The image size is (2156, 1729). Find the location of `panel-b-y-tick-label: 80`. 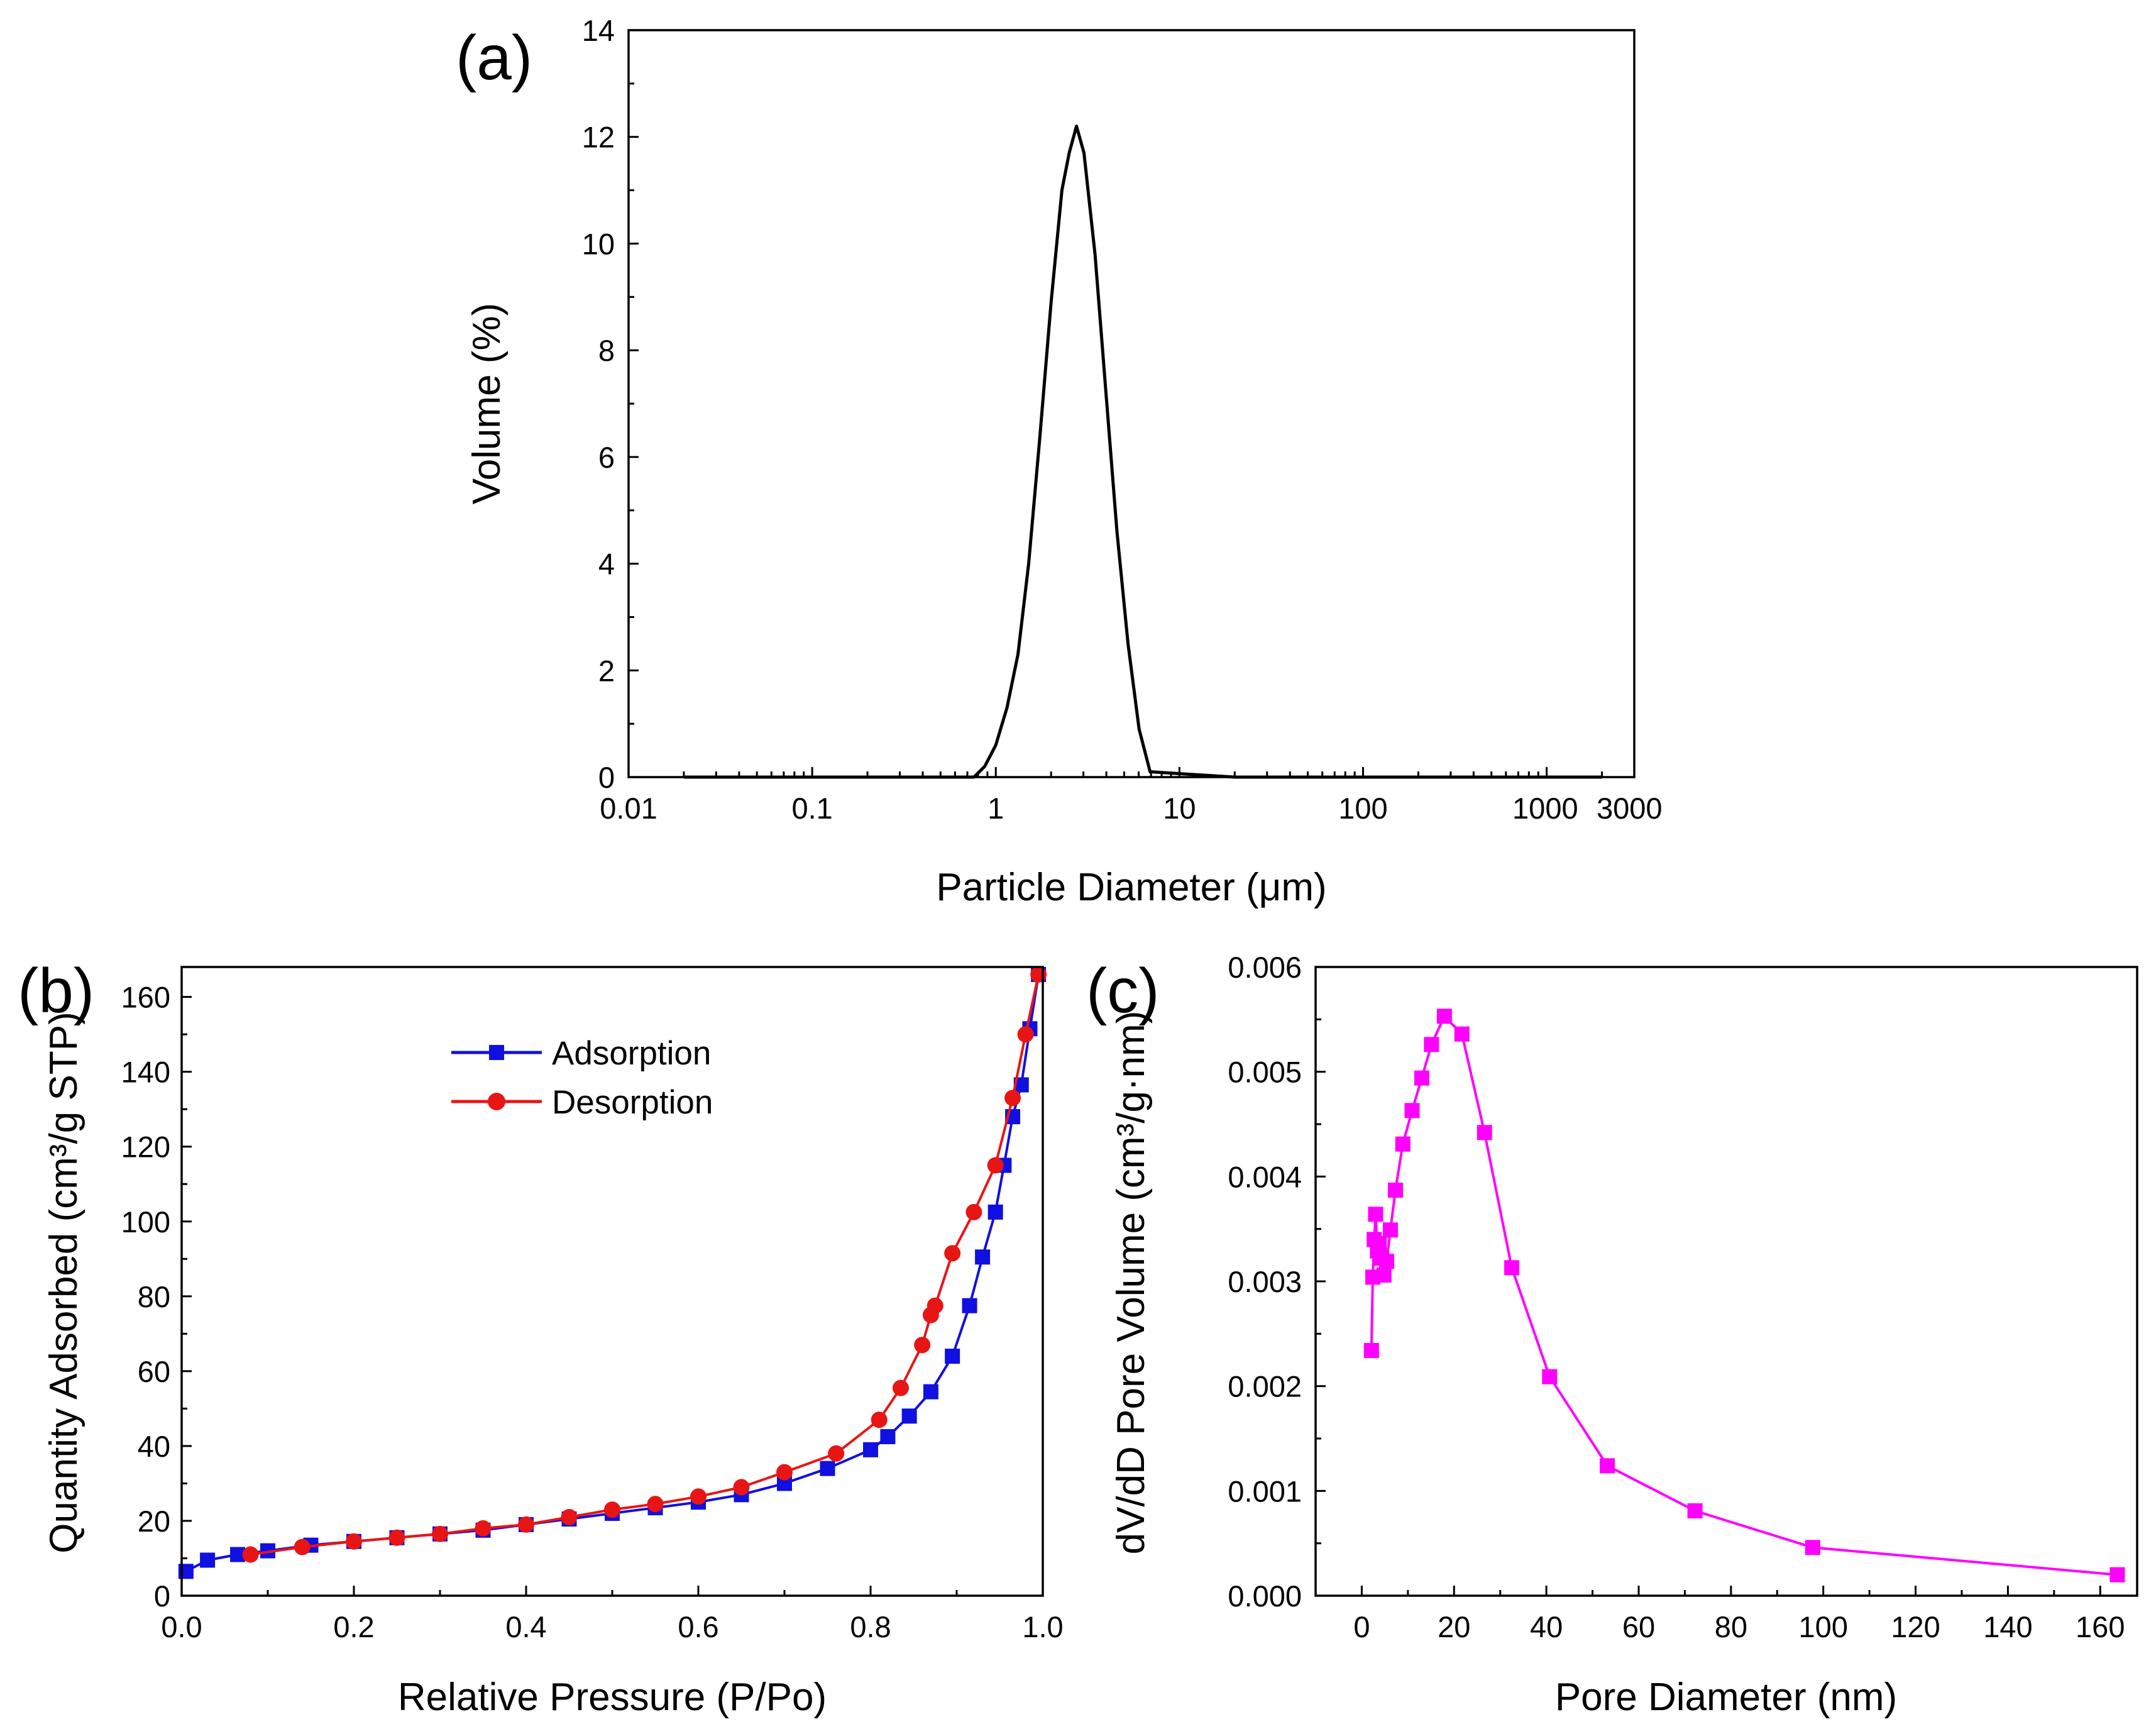

panel-b-y-tick-label: 80 is located at coordinates (154, 1296).